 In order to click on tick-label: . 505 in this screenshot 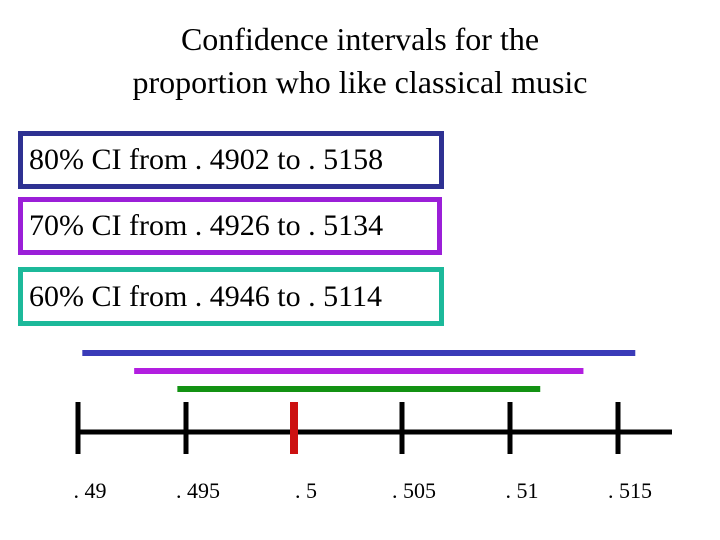, I will do `click(414, 490)`.